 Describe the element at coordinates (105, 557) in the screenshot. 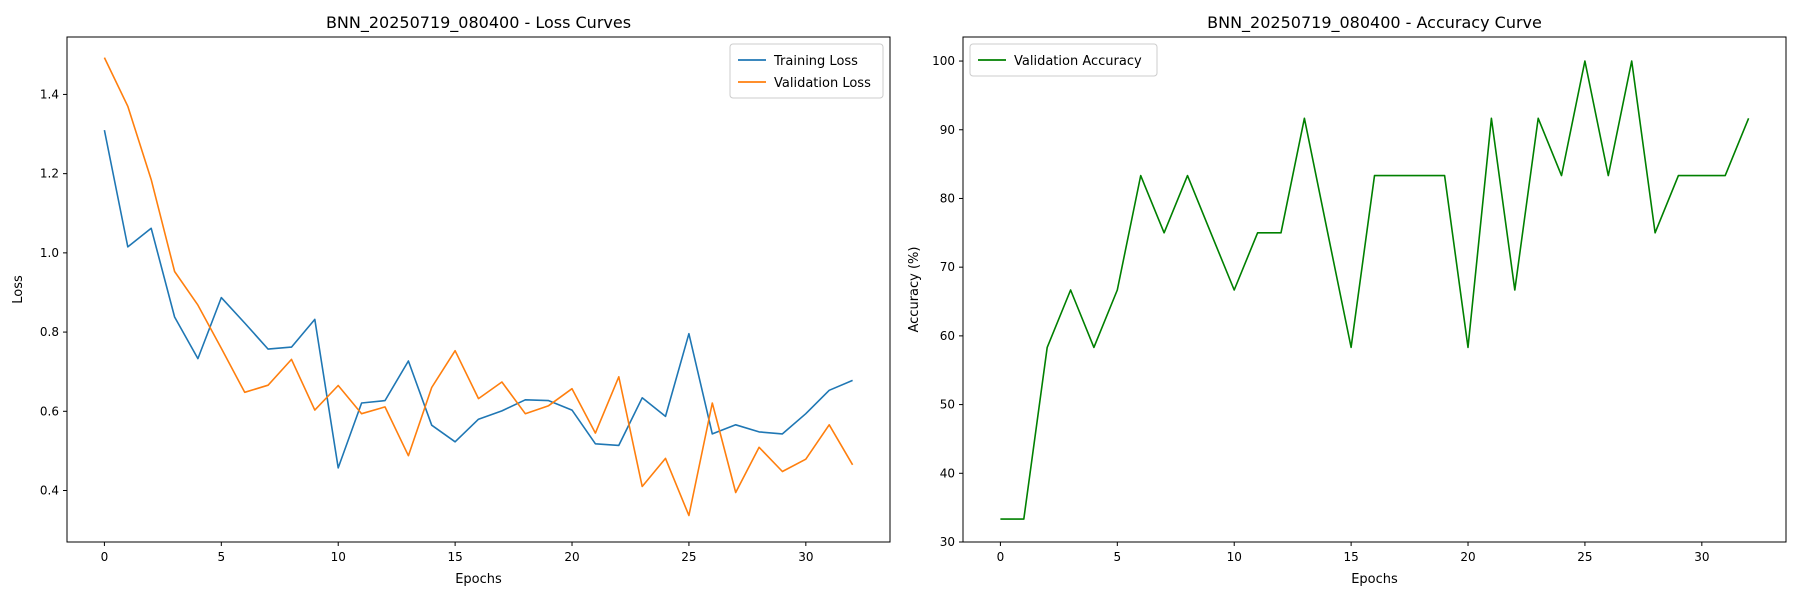

I see `loss-x-tick-label: 0` at that location.